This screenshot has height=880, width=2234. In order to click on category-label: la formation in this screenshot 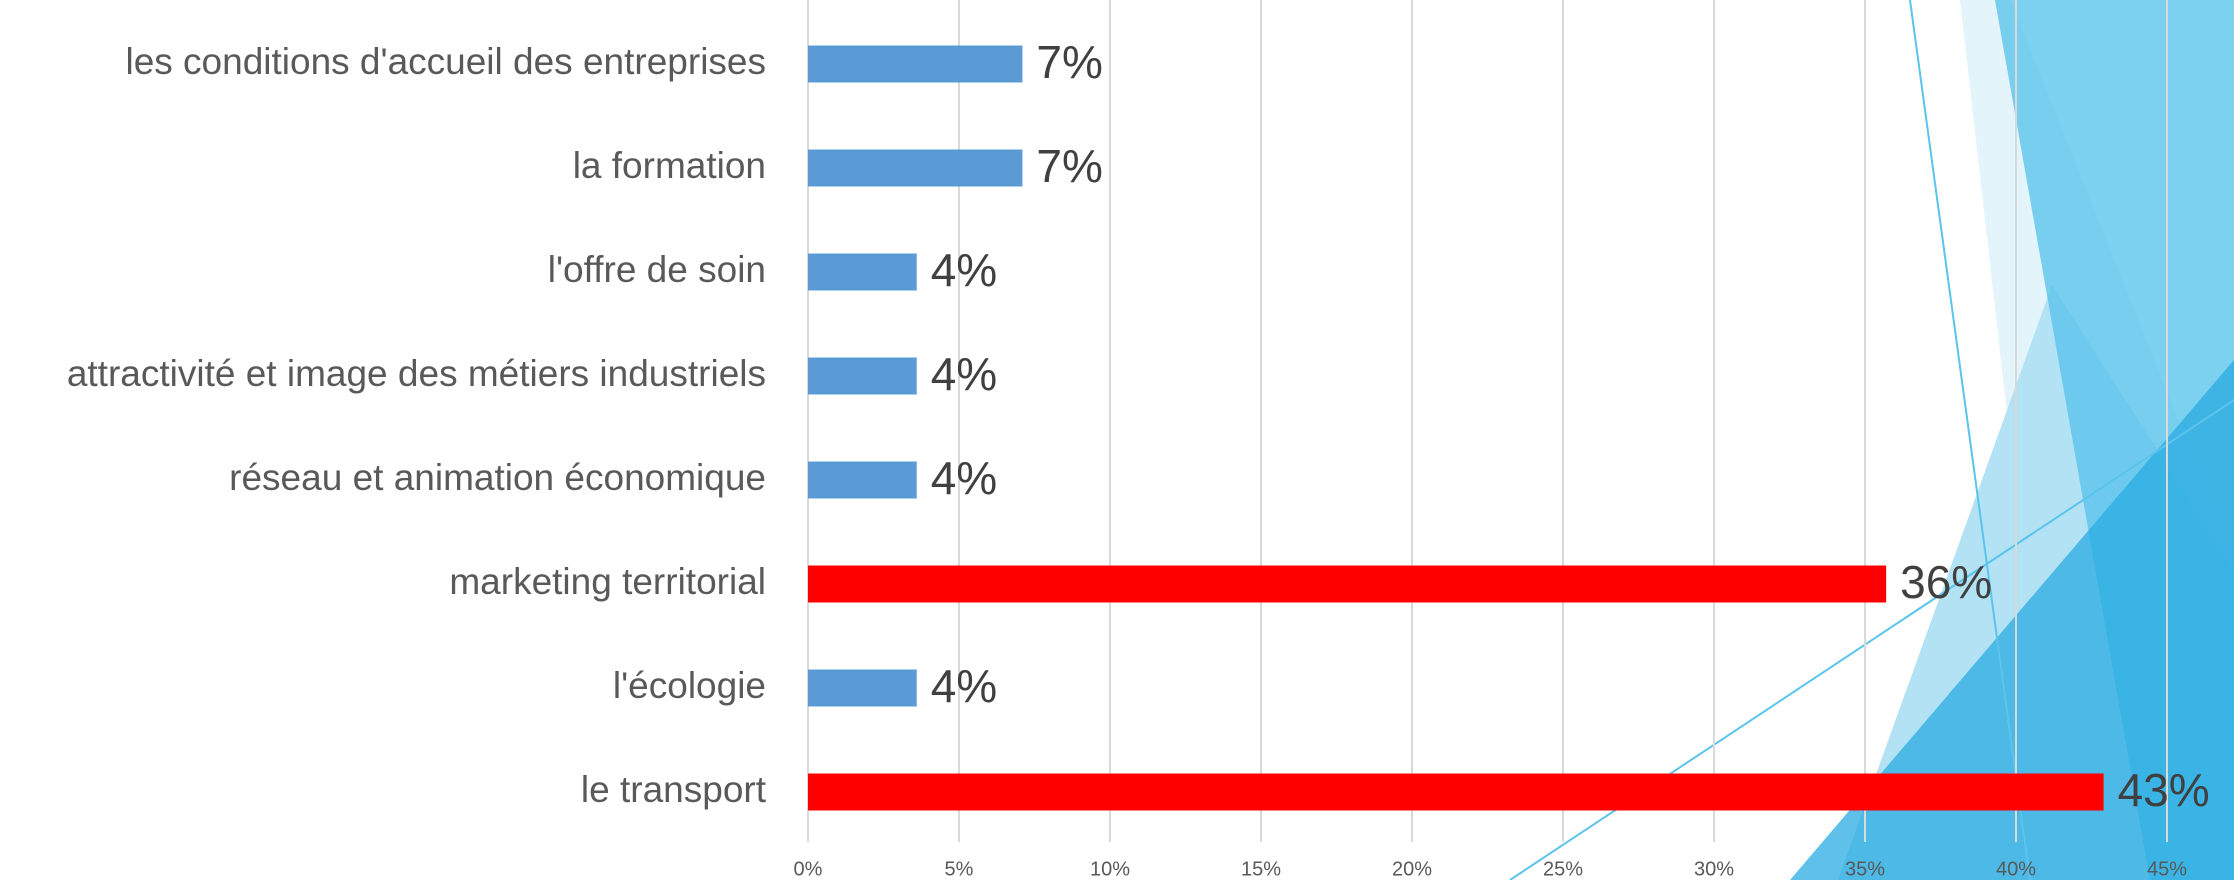, I will do `click(669, 165)`.